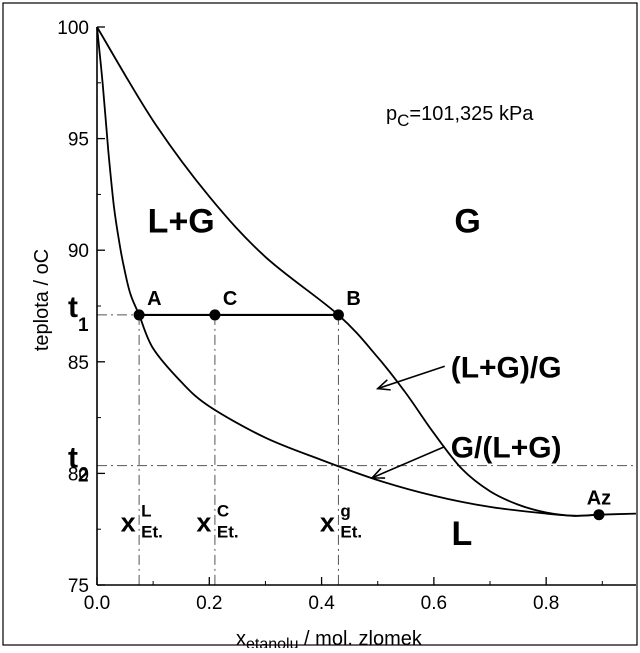 This screenshot has width=640, height=653. What do you see at coordinates (546, 603) in the screenshot?
I see `x-tick-label: 0.8` at bounding box center [546, 603].